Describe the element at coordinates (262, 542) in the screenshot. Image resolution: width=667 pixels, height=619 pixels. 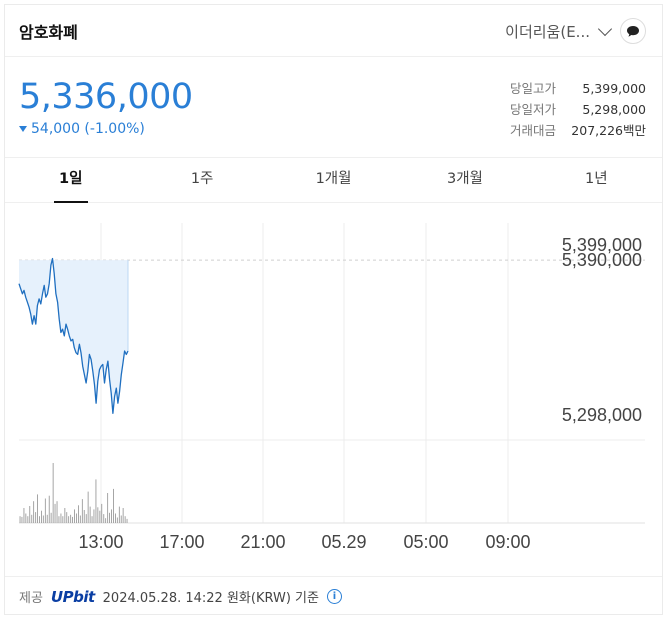
I see `x-tick-label: 21:00` at that location.